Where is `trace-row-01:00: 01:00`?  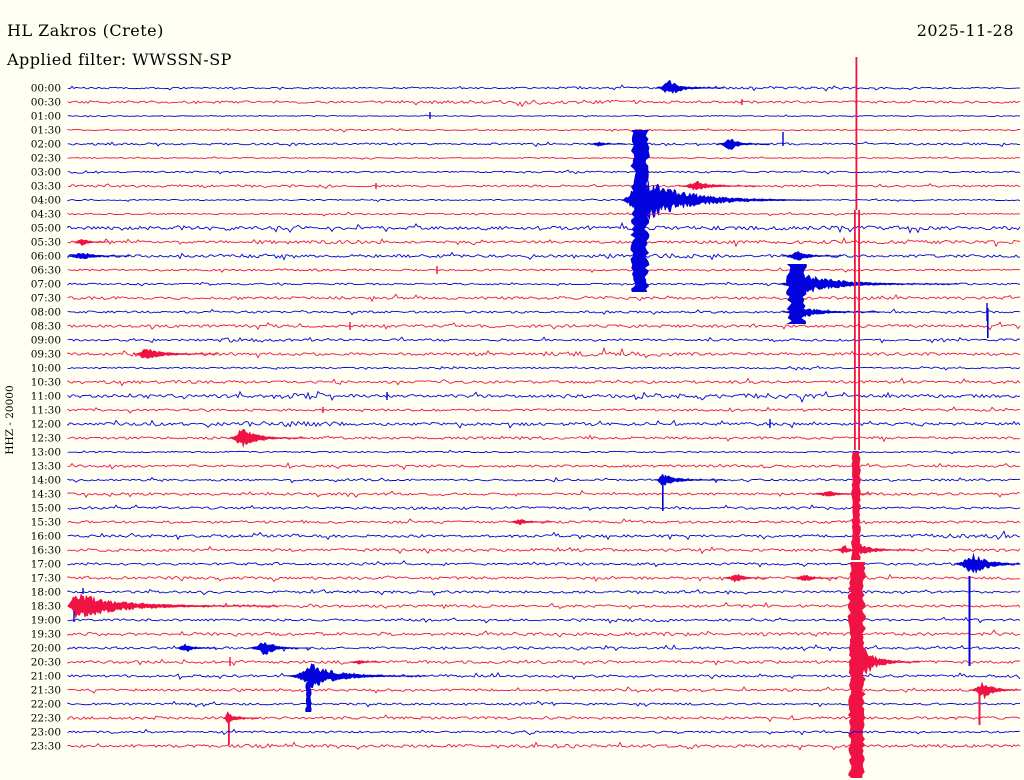 trace-row-01:00: 01:00 is located at coordinates (525, 117).